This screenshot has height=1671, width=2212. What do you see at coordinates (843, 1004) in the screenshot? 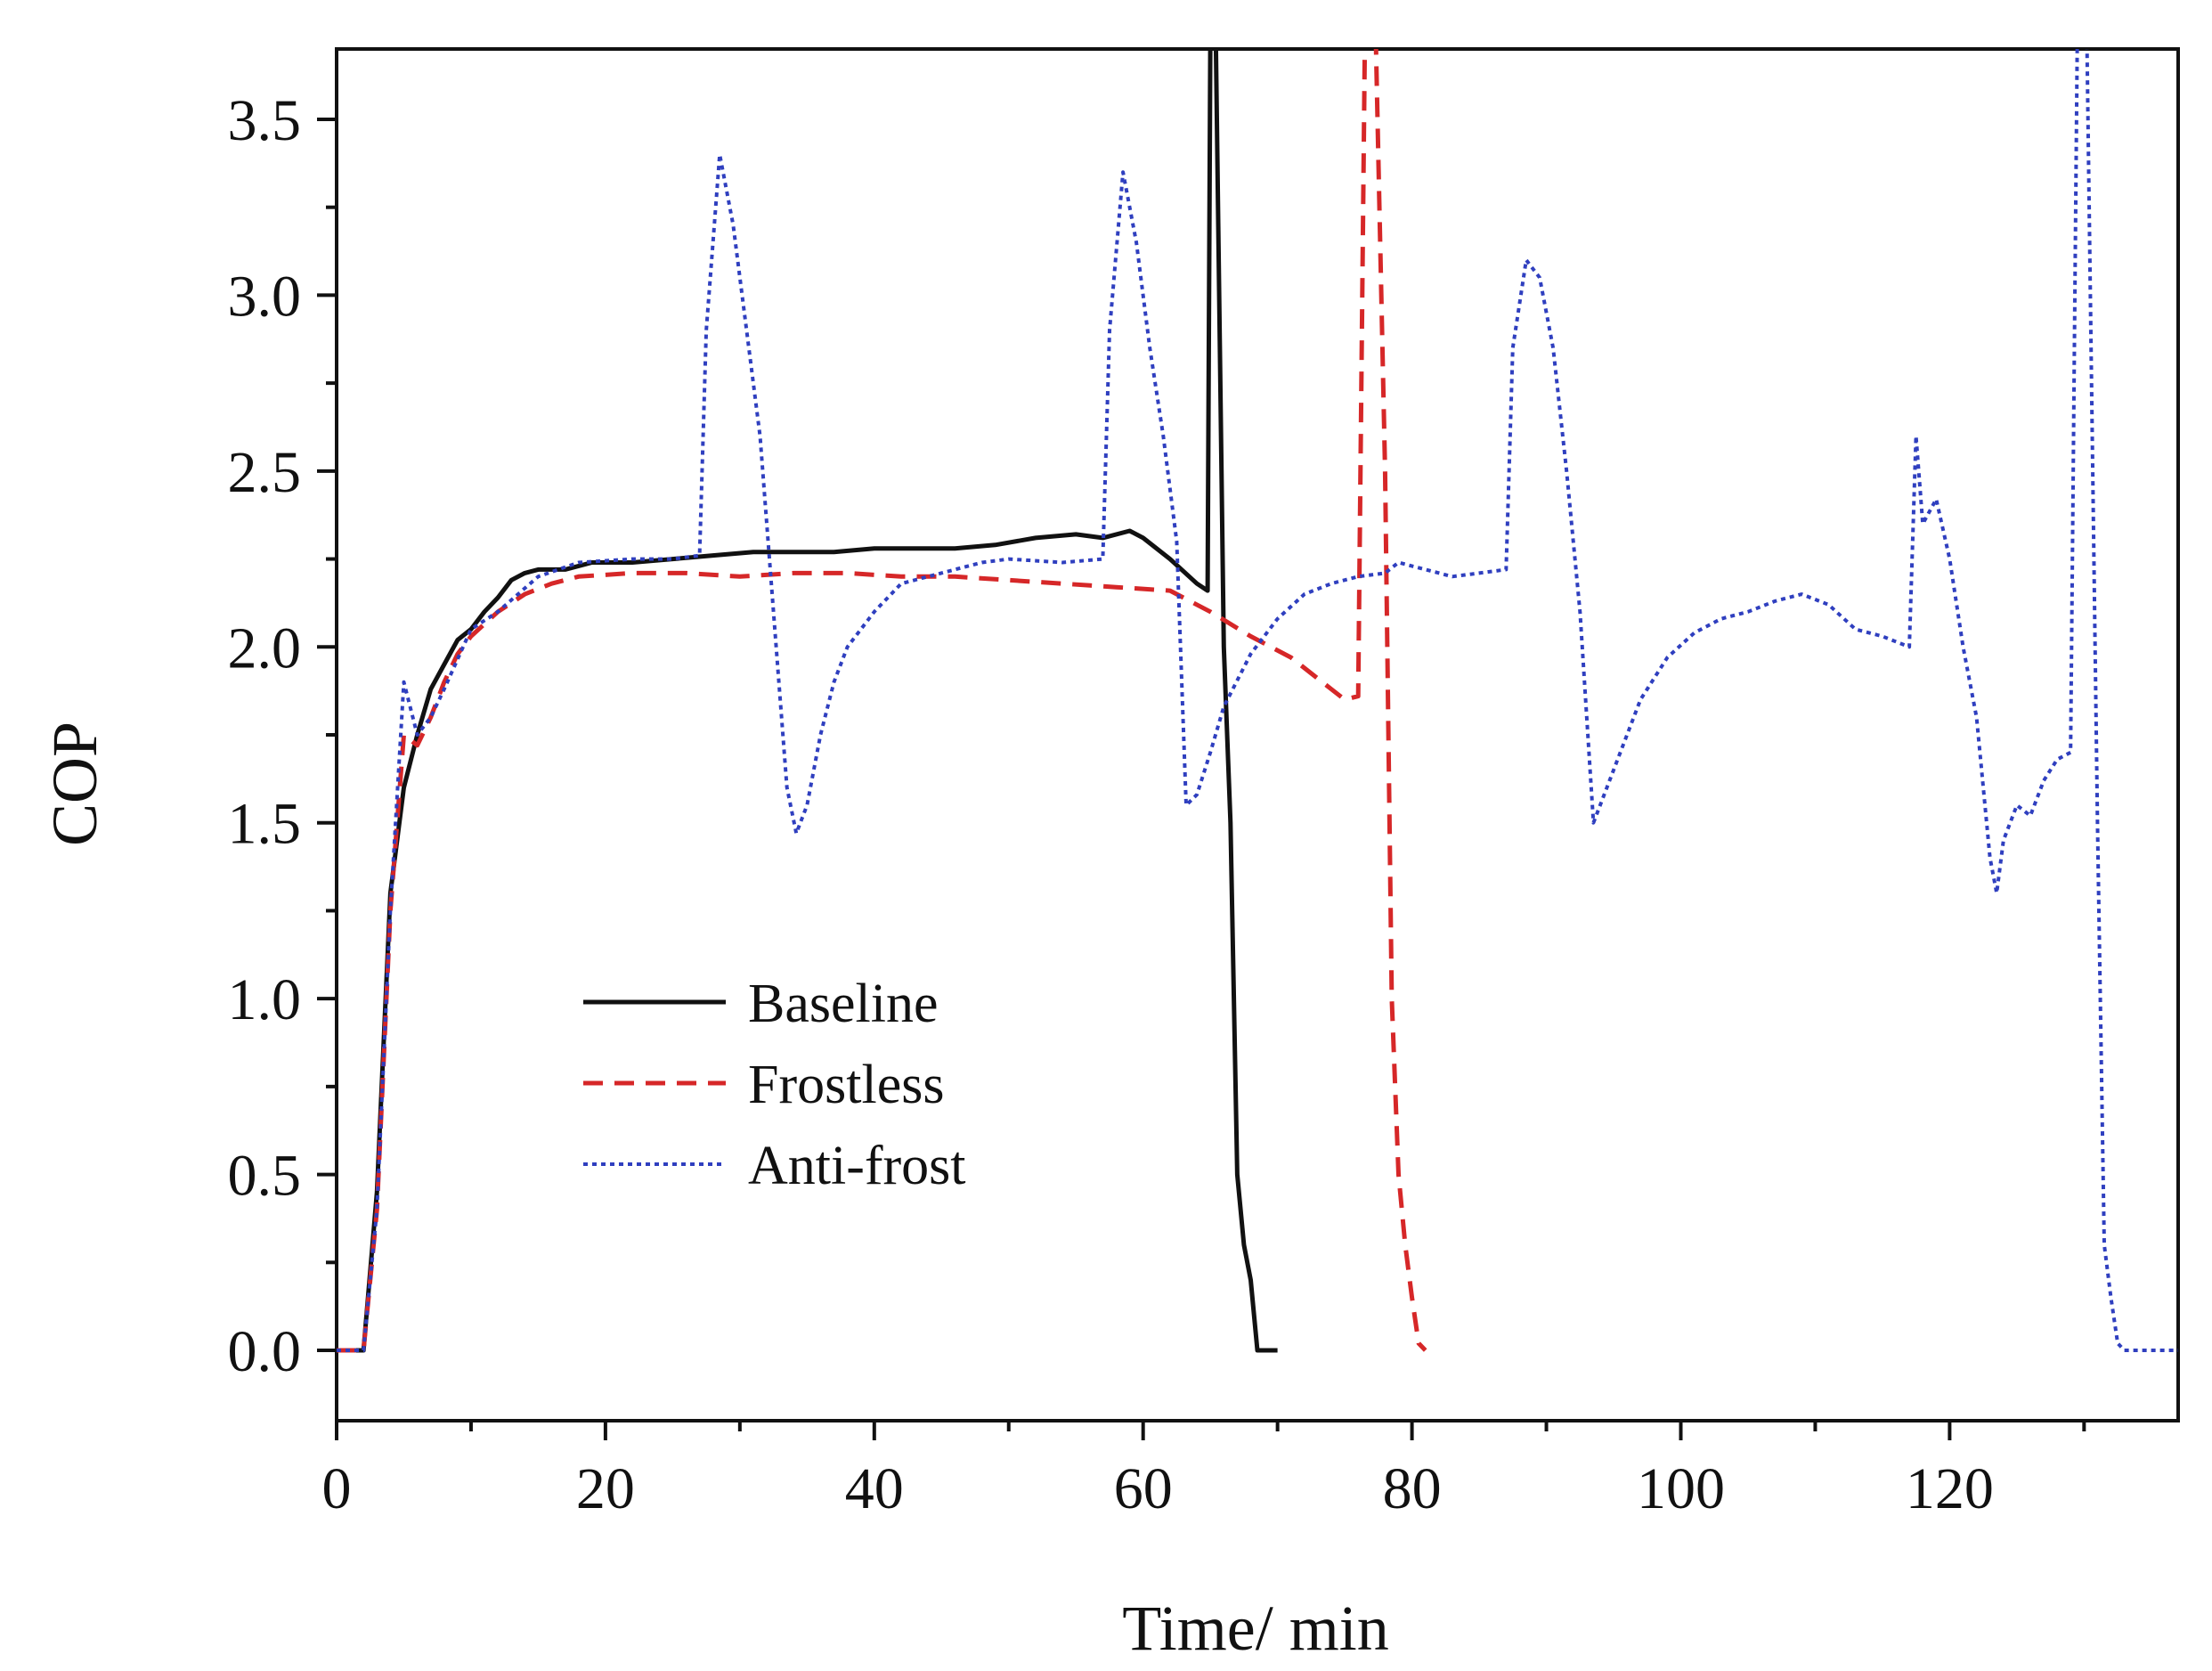
I see `legend-label: Baseline` at bounding box center [843, 1004].